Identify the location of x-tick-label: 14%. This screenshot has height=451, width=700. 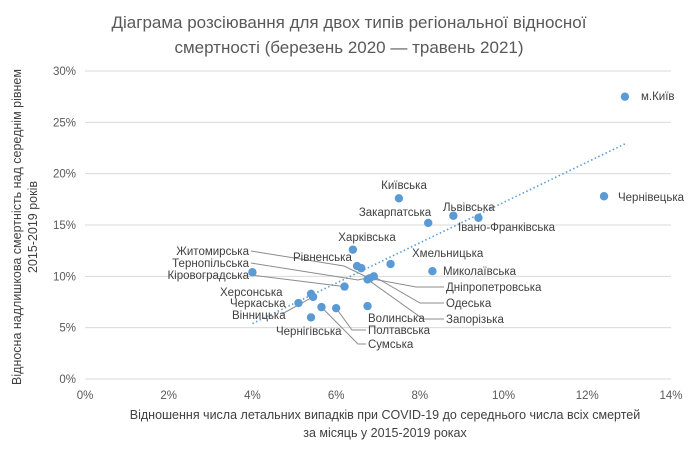
(670, 396).